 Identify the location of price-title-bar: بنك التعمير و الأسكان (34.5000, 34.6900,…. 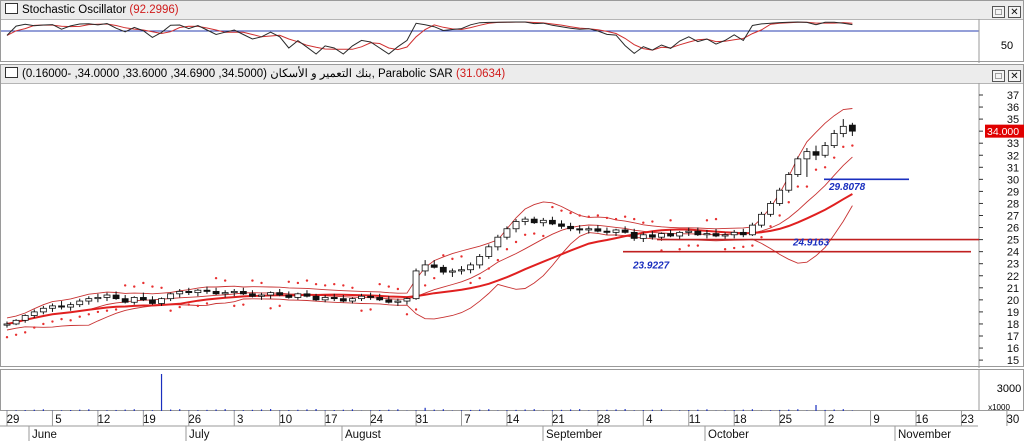
(512, 74).